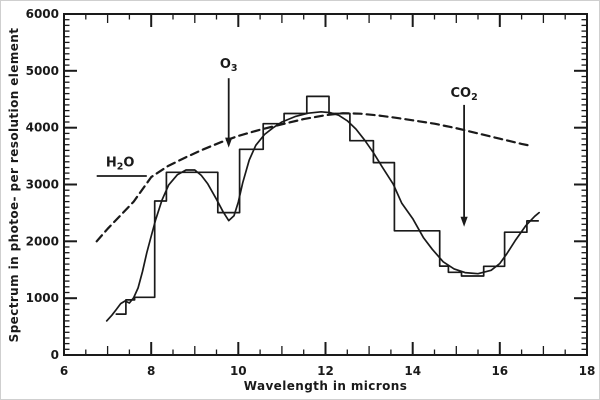 Image resolution: width=600 pixels, height=400 pixels. I want to click on x-tick-label: 18, so click(587, 371).